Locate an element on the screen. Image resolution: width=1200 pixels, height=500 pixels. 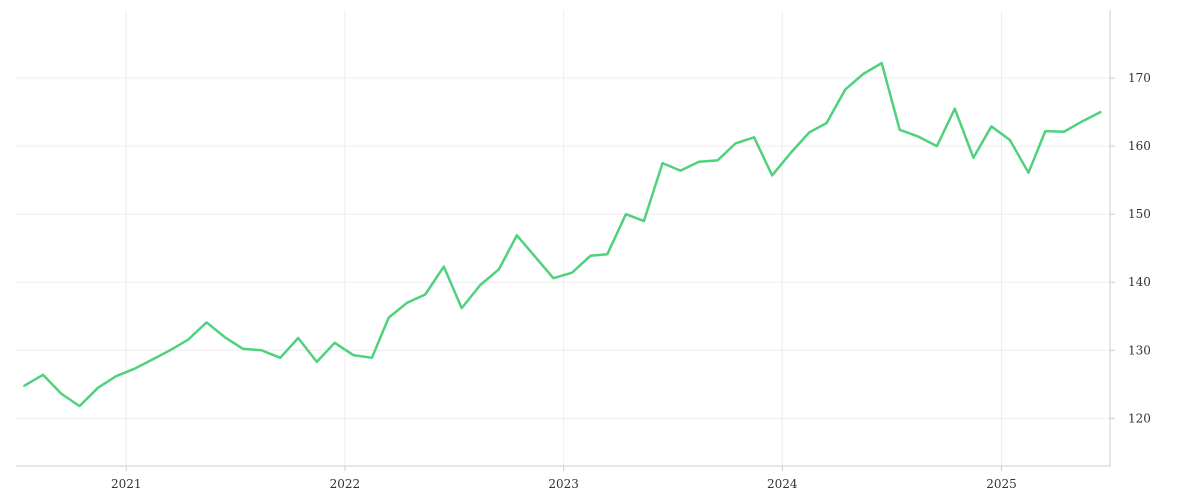
x-tick-label: 2023 is located at coordinates (563, 484).